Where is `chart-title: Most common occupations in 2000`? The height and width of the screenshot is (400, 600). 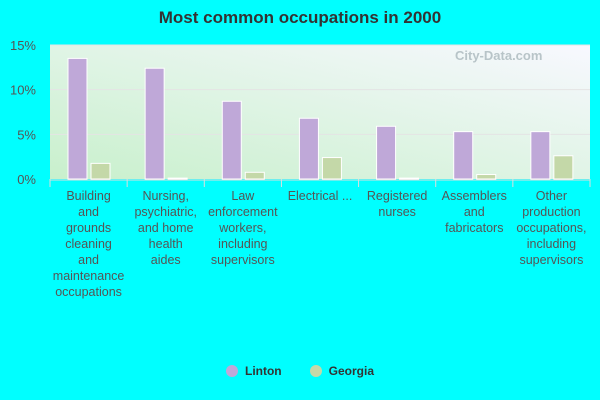
chart-title: Most common occupations in 2000 is located at coordinates (300, 17).